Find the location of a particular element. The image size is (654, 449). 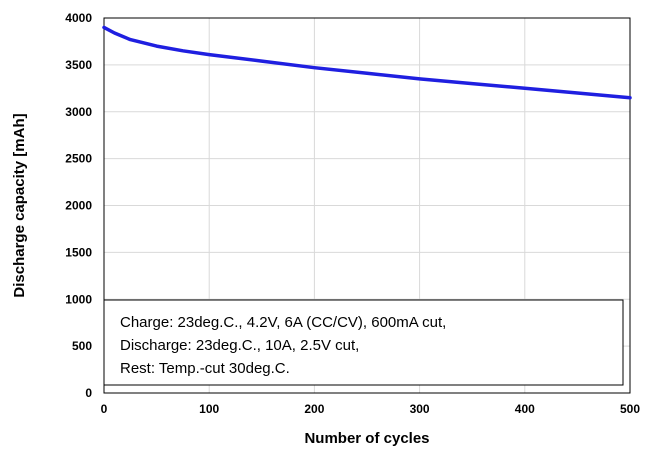

y-tick-label: 3500 is located at coordinates (78, 65).